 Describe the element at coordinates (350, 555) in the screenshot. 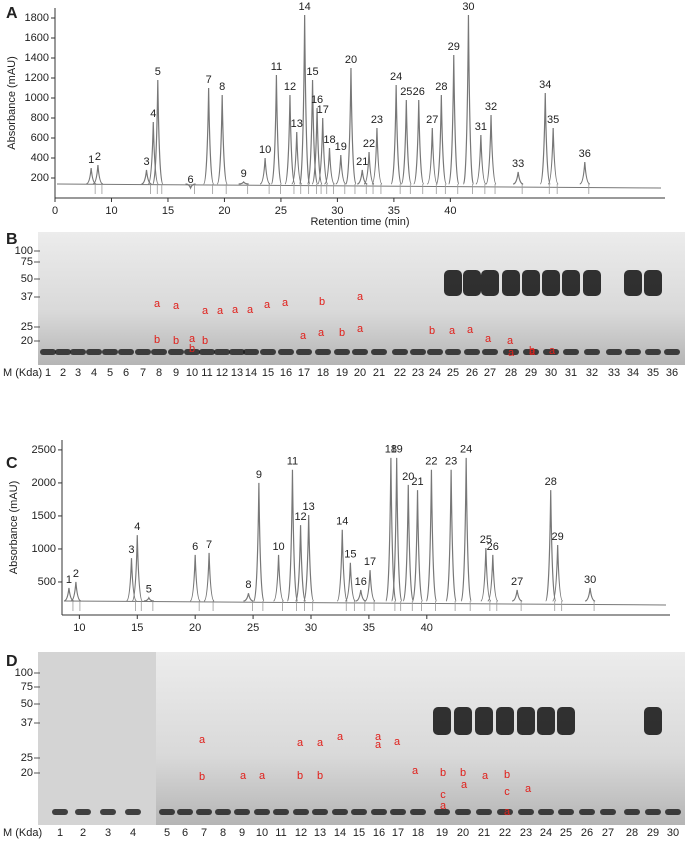

I see `peak-label: 15` at that location.